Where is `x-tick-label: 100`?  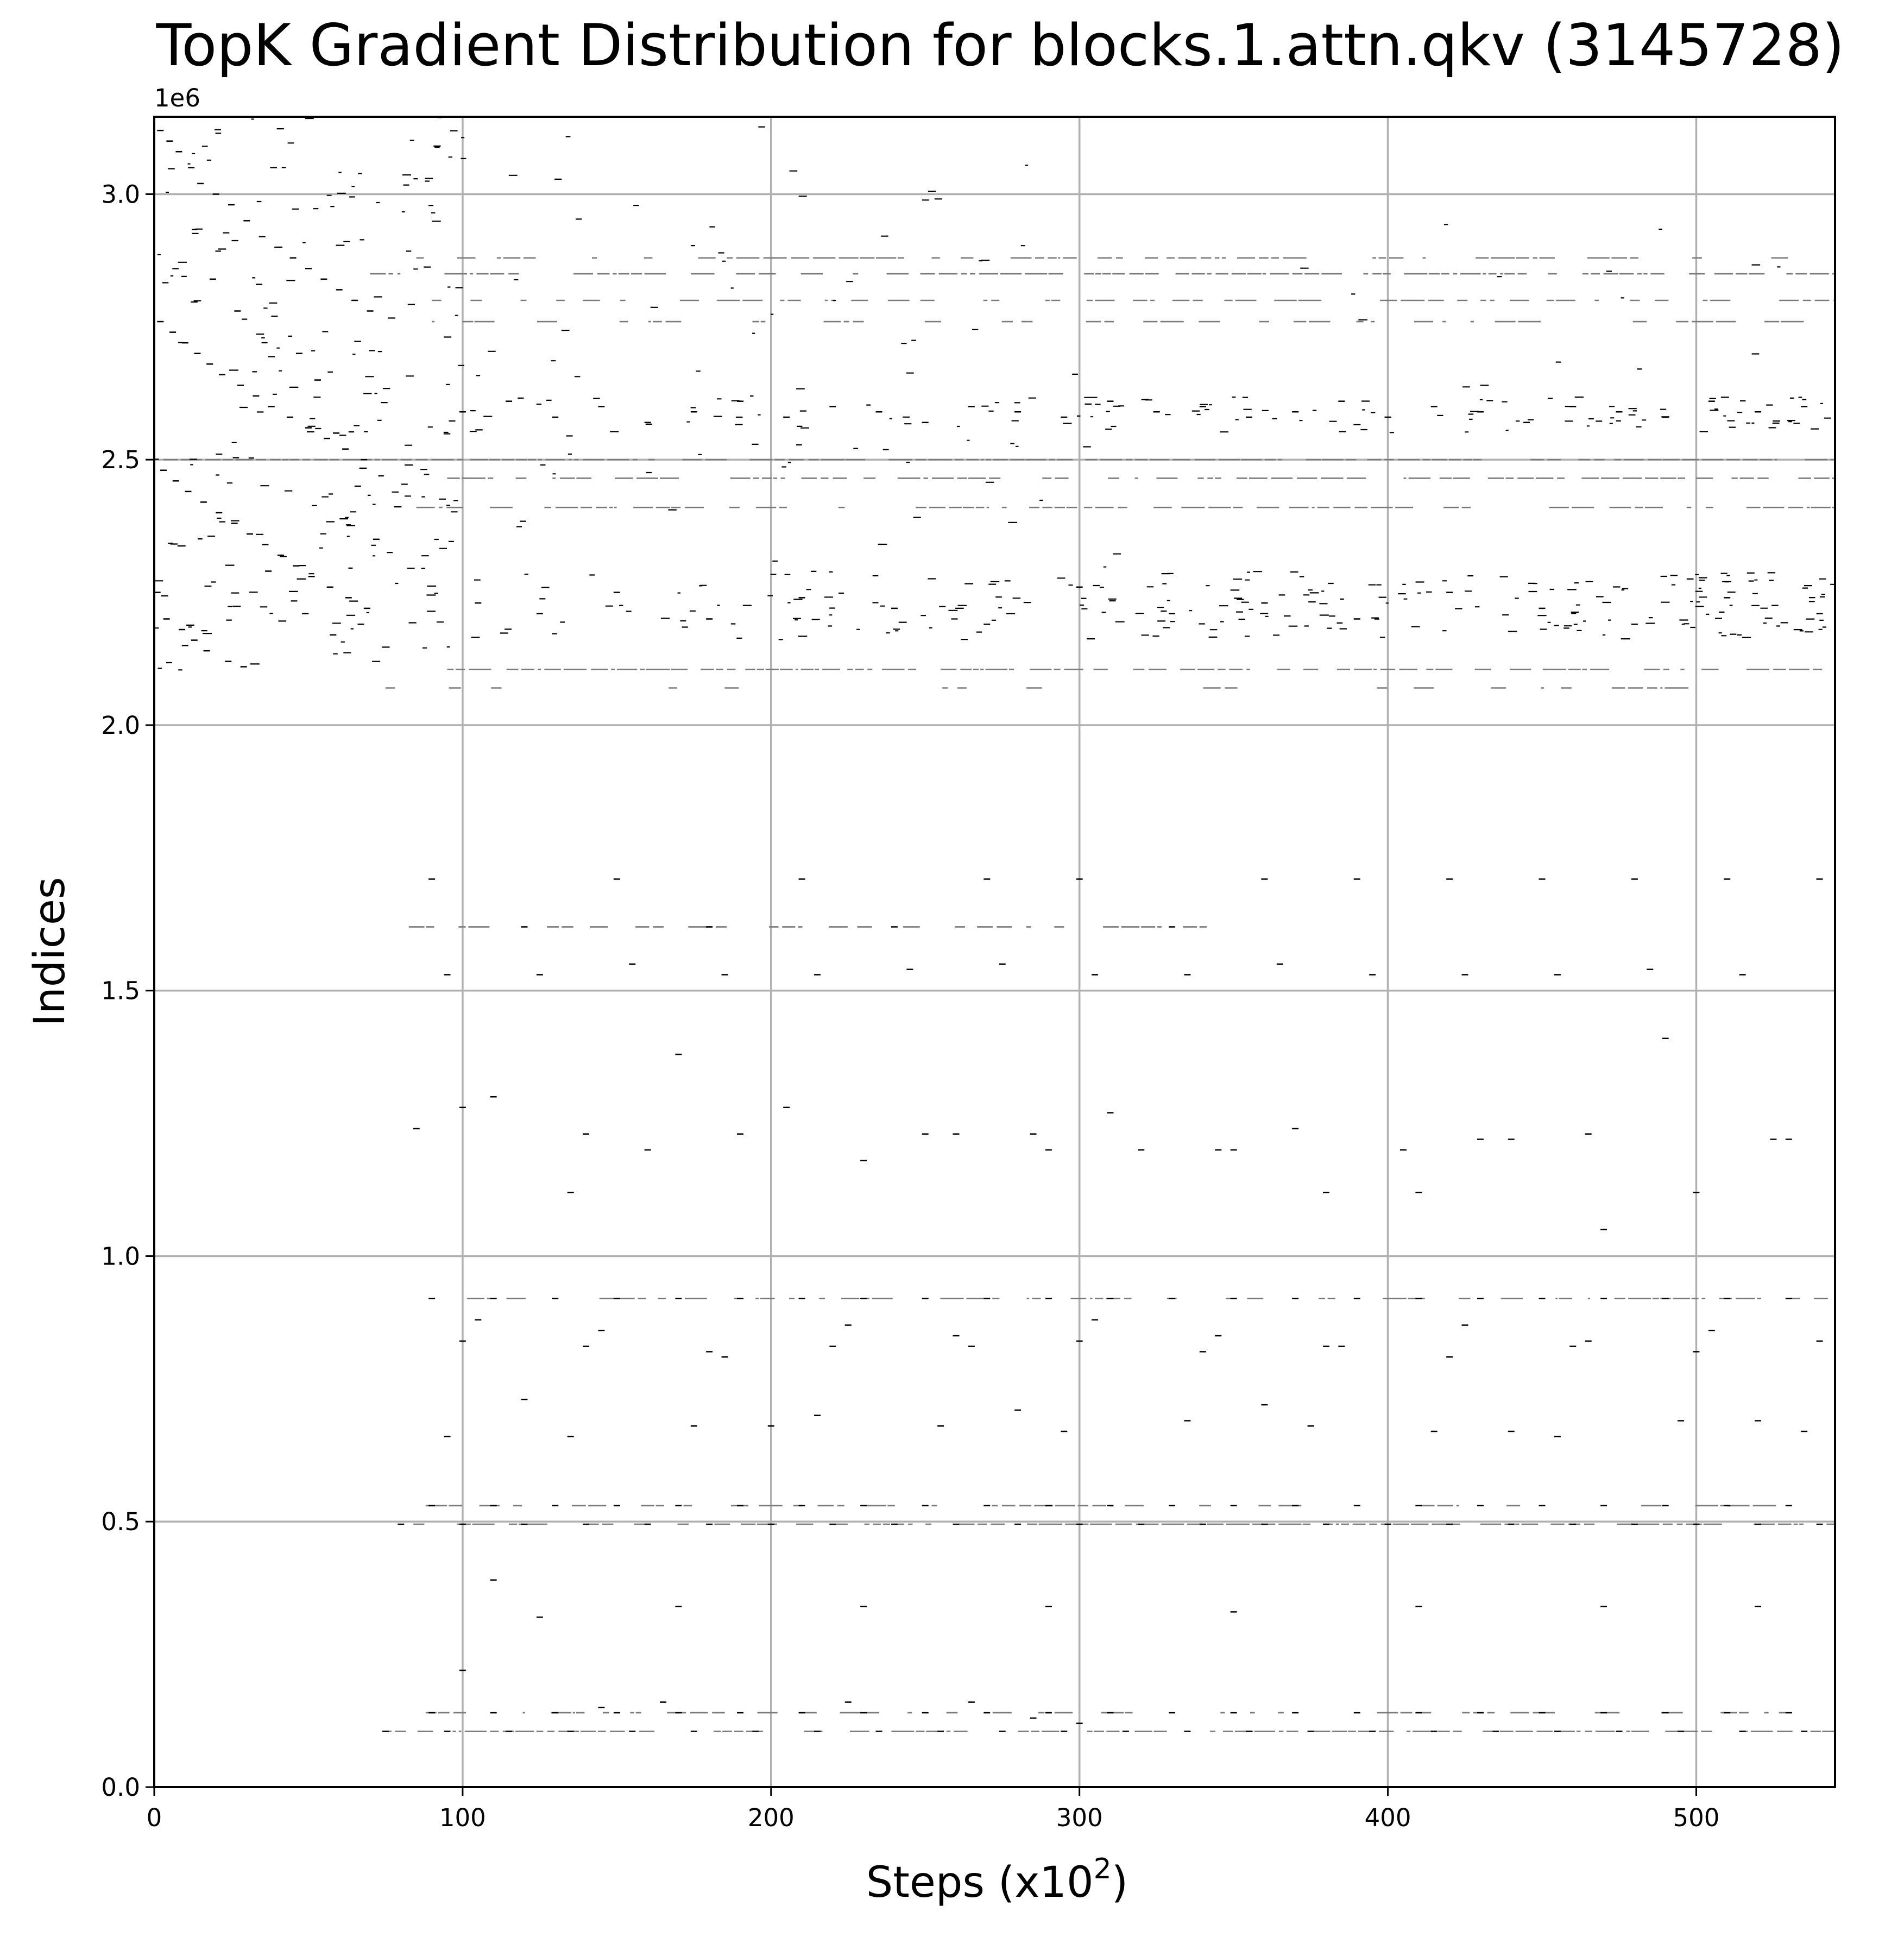
x-tick-label: 100 is located at coordinates (462, 1817).